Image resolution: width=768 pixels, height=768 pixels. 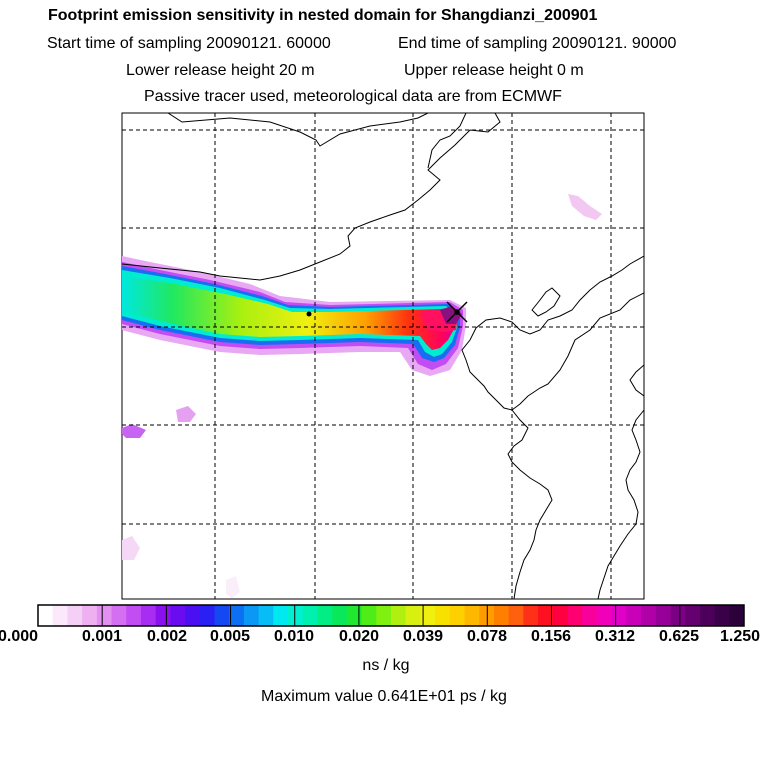 I want to click on colorbar-tick-label: 0.005, so click(x=230, y=636).